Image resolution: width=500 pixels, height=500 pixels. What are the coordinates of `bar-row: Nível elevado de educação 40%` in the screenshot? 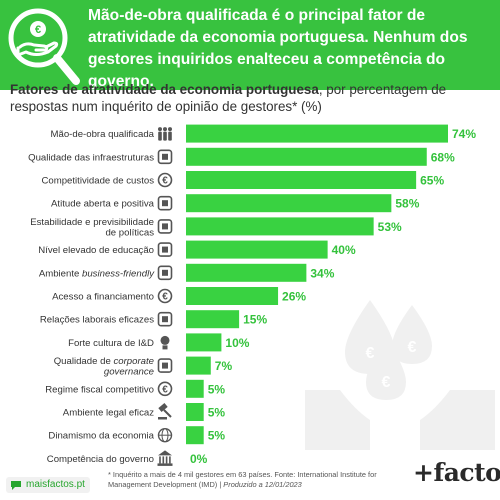 It's located at (197, 249).